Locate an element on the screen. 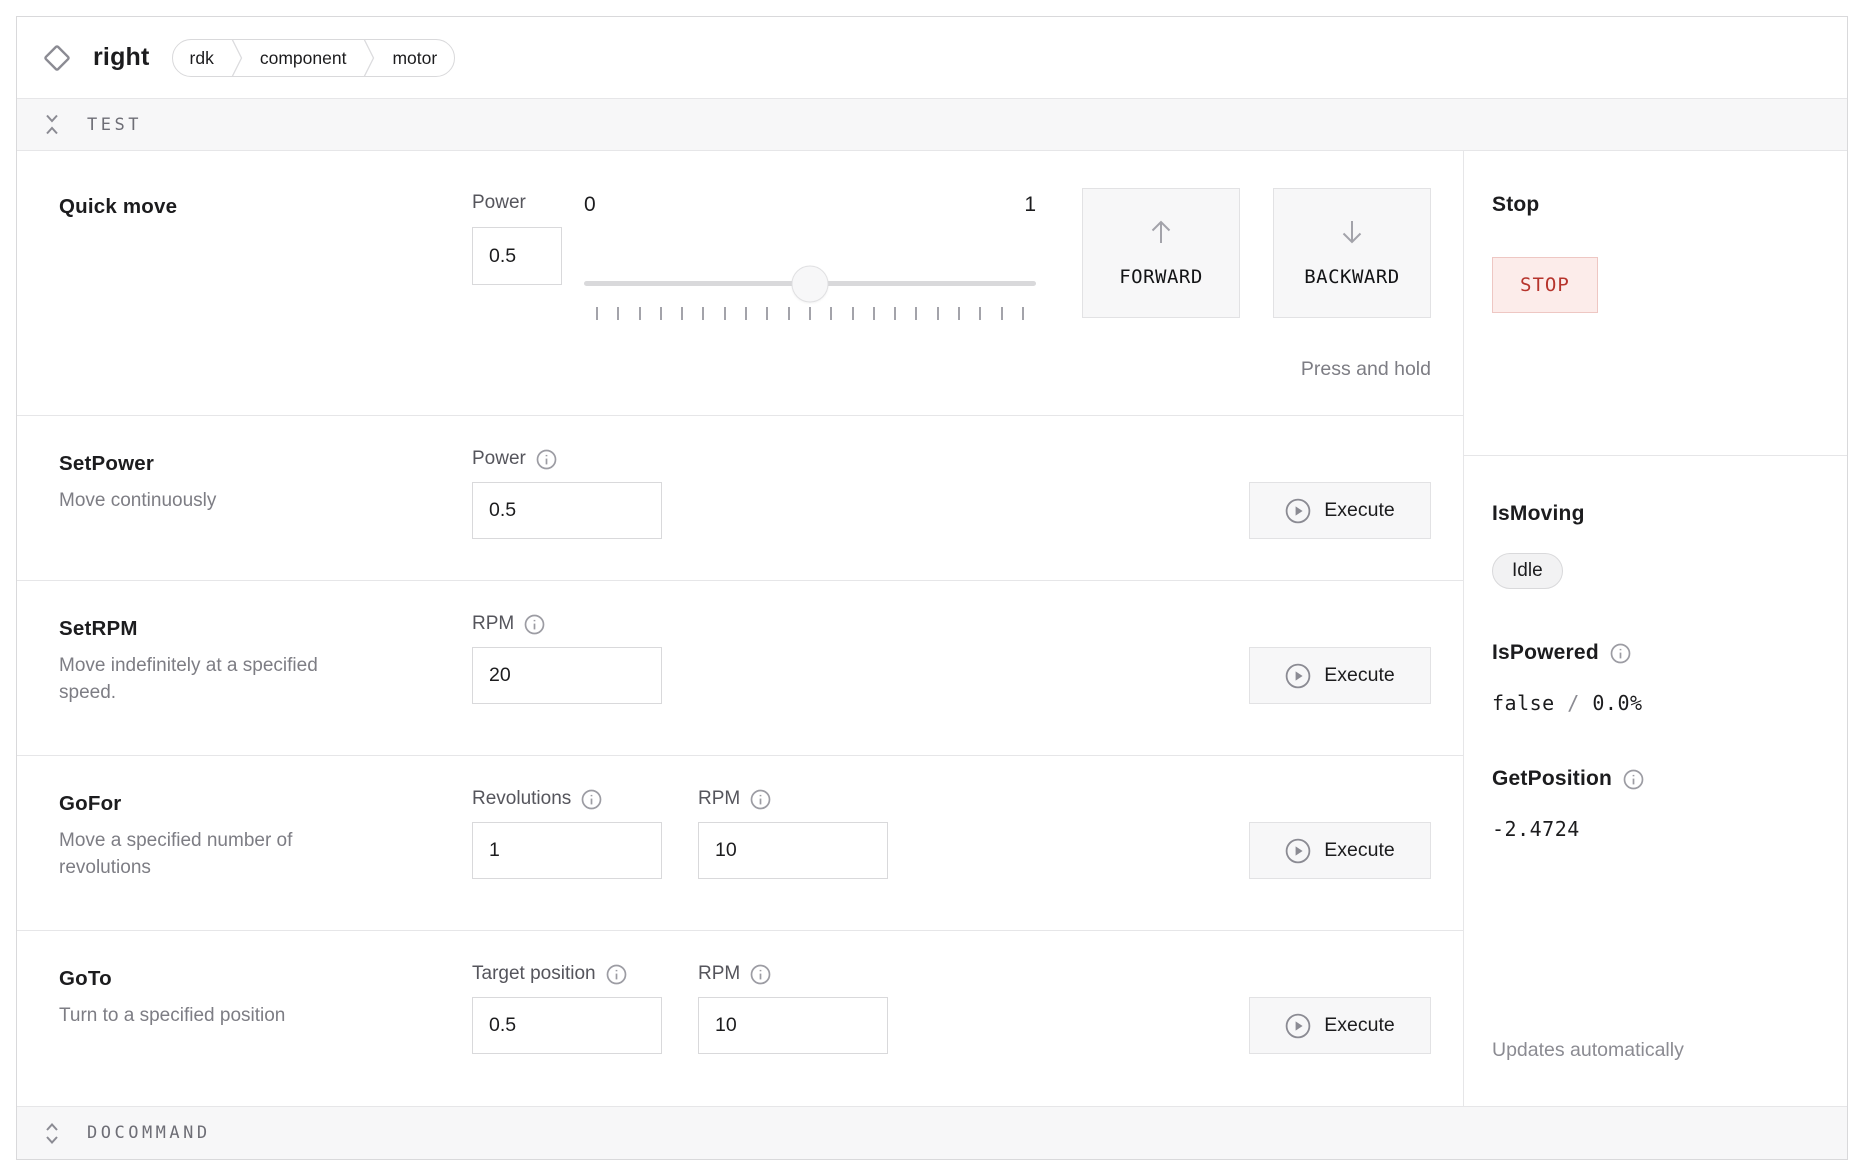 This screenshot has width=1864, height=1176. collapse-icon is located at coordinates (52, 124).